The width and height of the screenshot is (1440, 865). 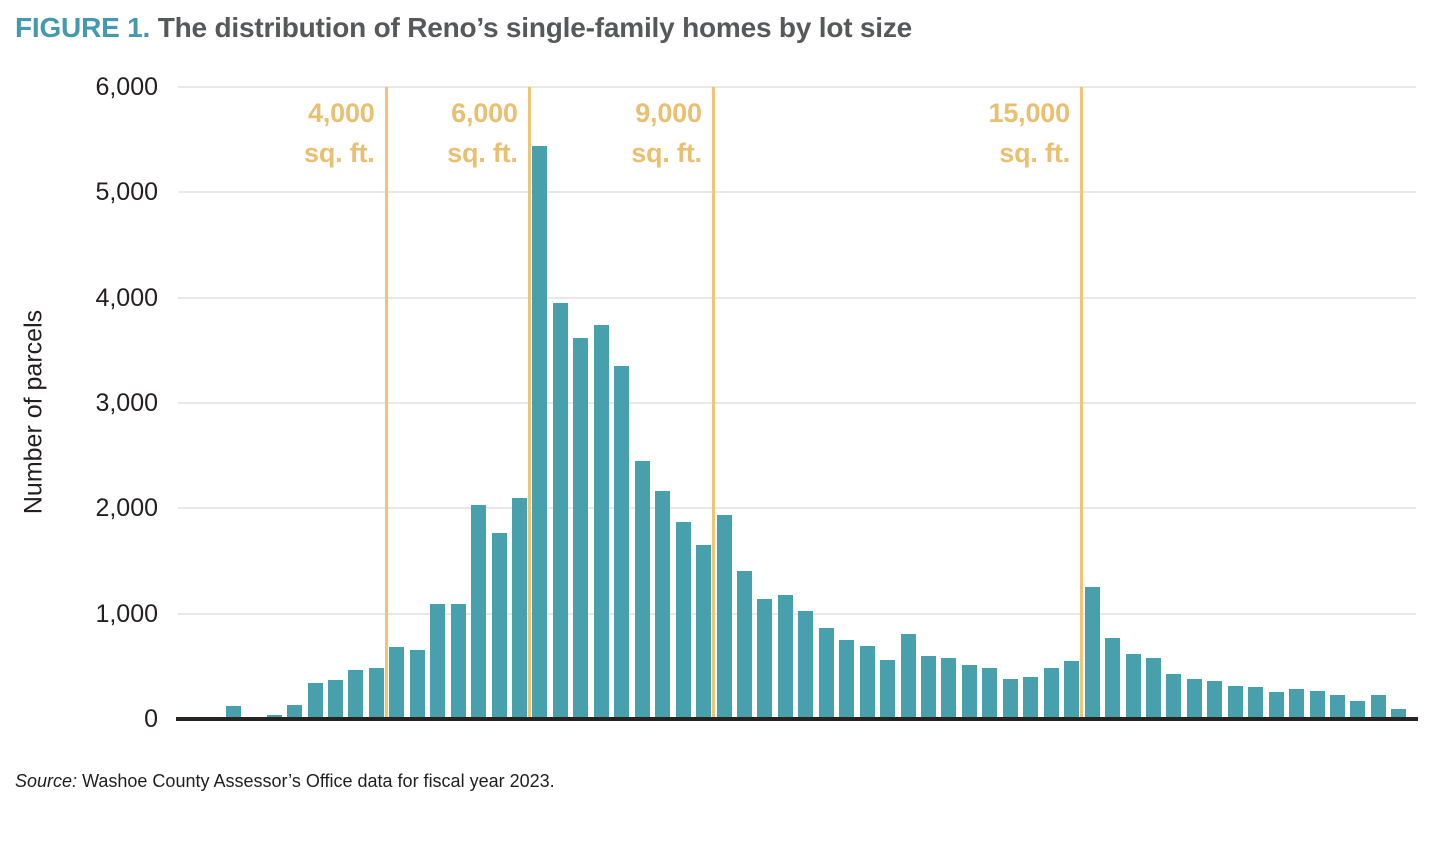 I want to click on reference-line-value: 6,000, so click(x=484, y=113).